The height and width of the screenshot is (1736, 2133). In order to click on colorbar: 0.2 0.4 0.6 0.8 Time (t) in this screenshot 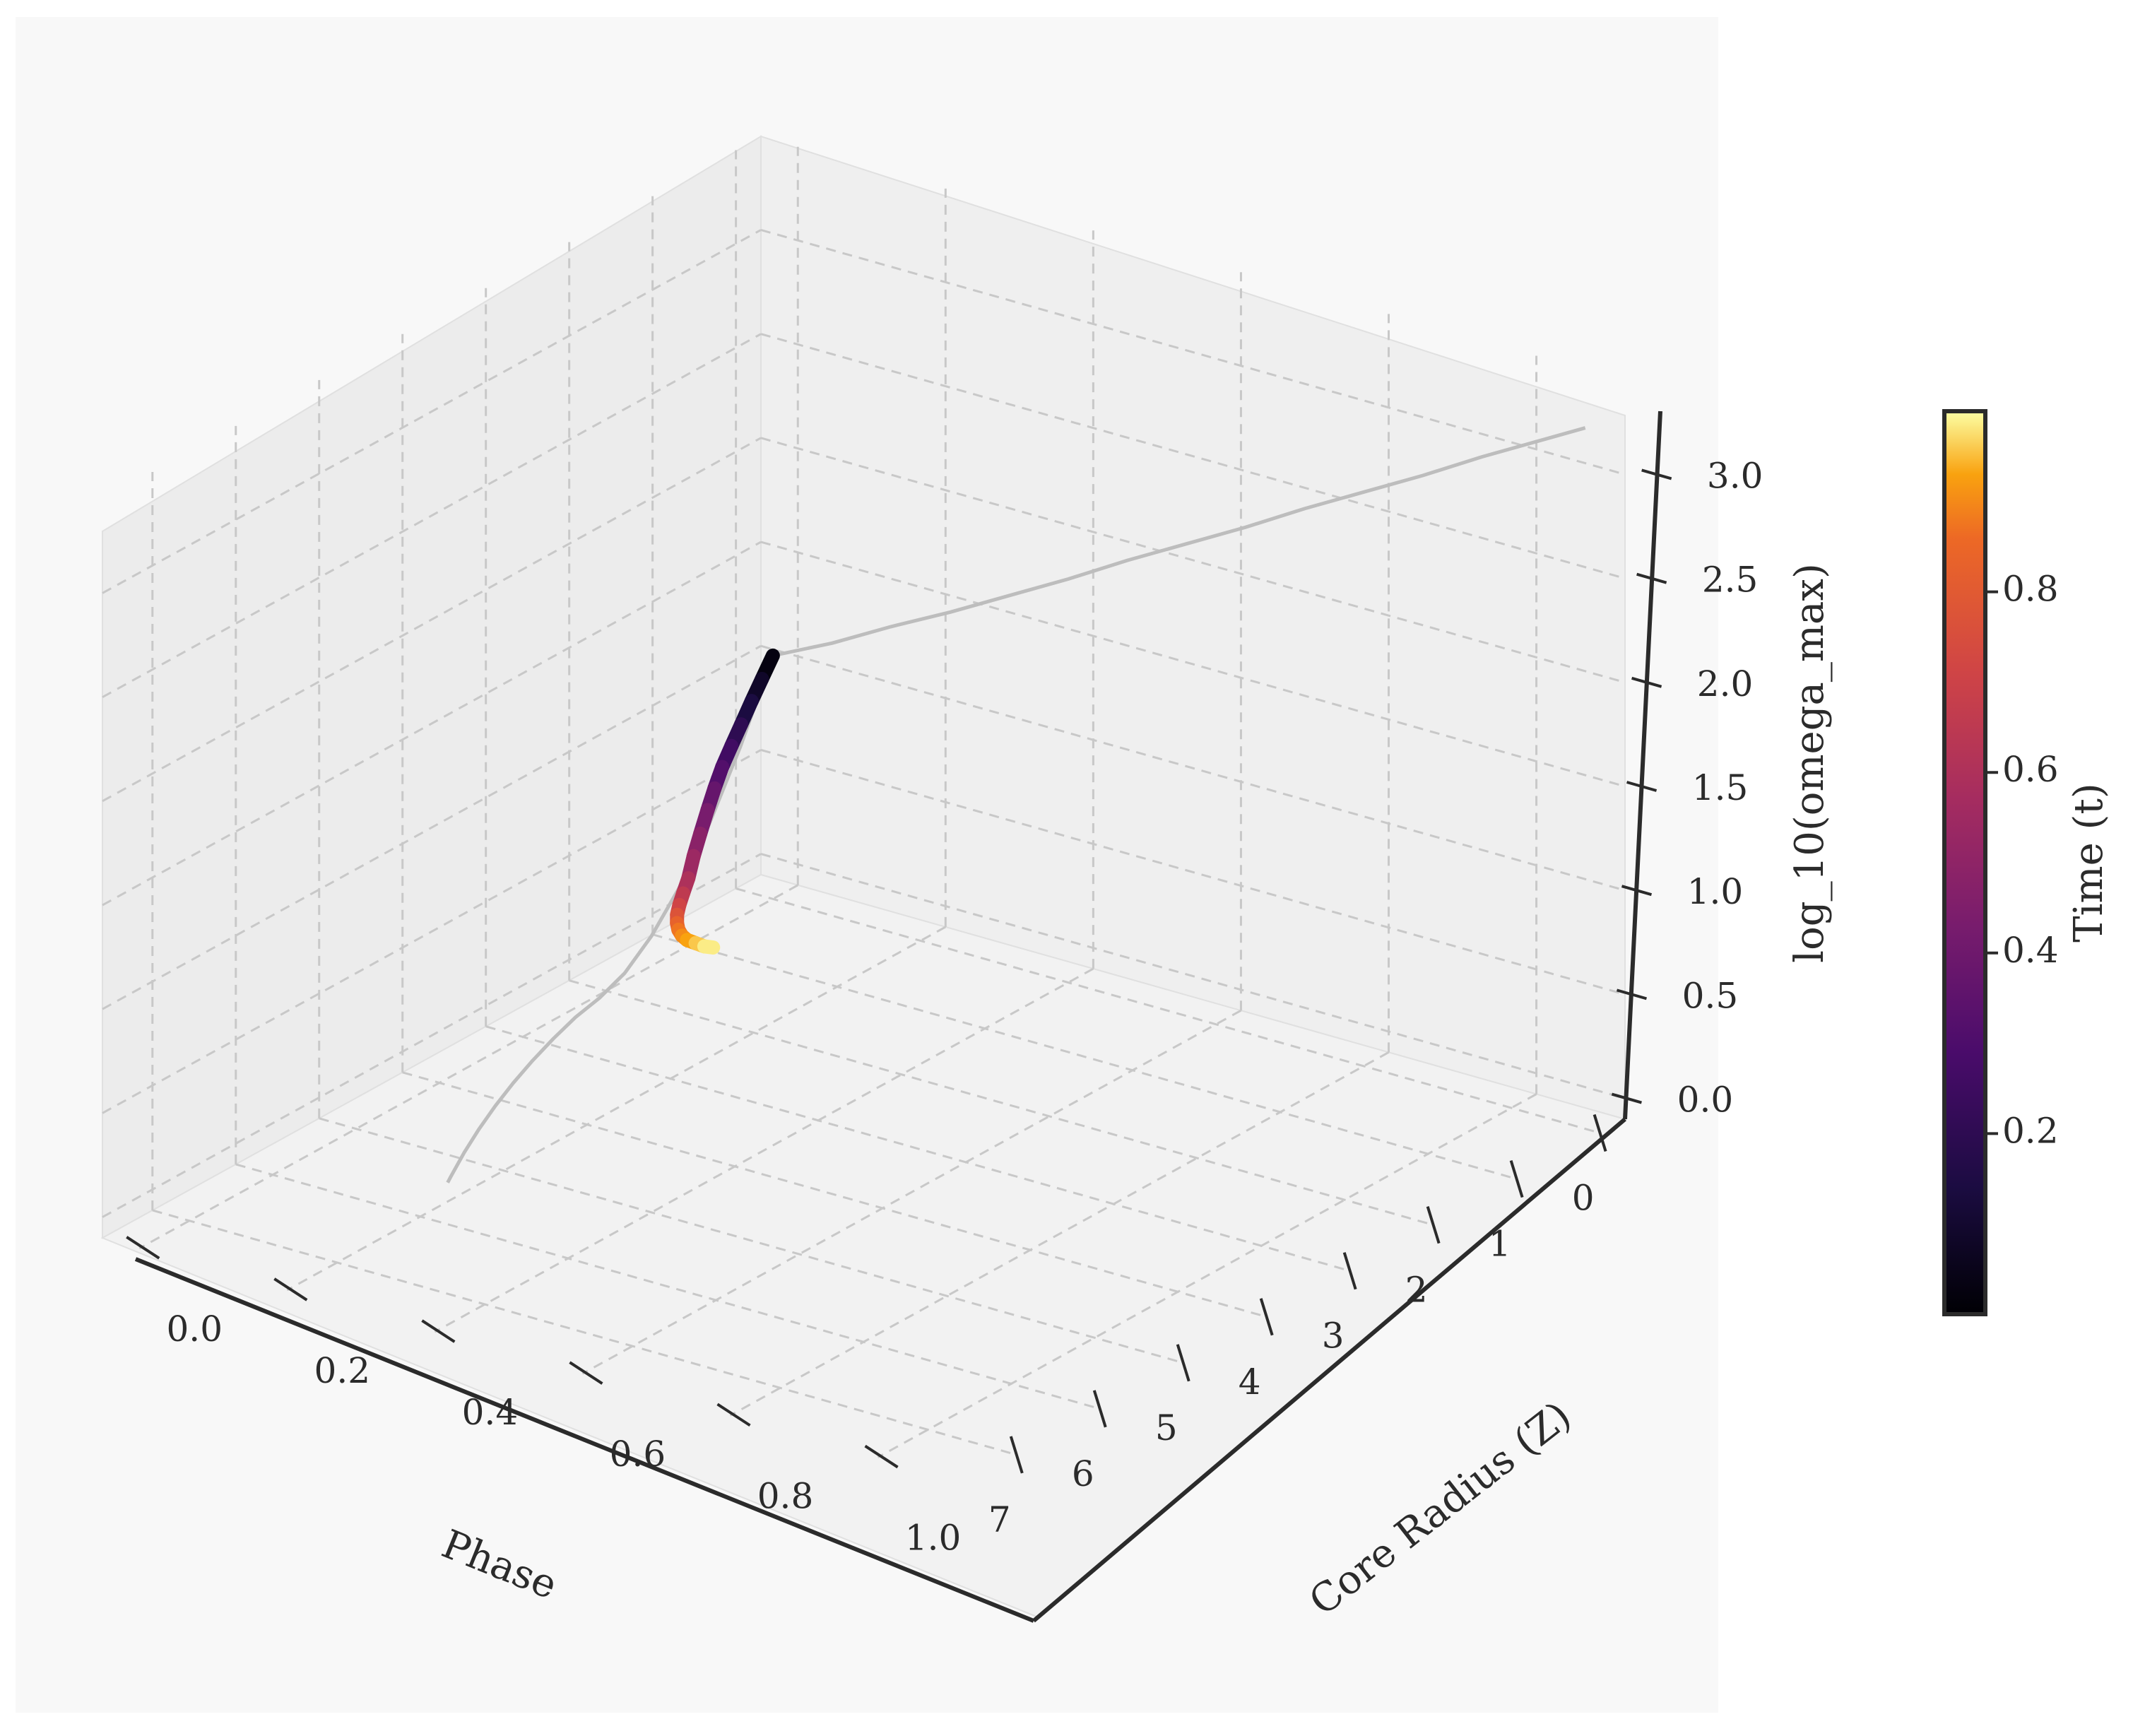, I will do `click(2027, 862)`.